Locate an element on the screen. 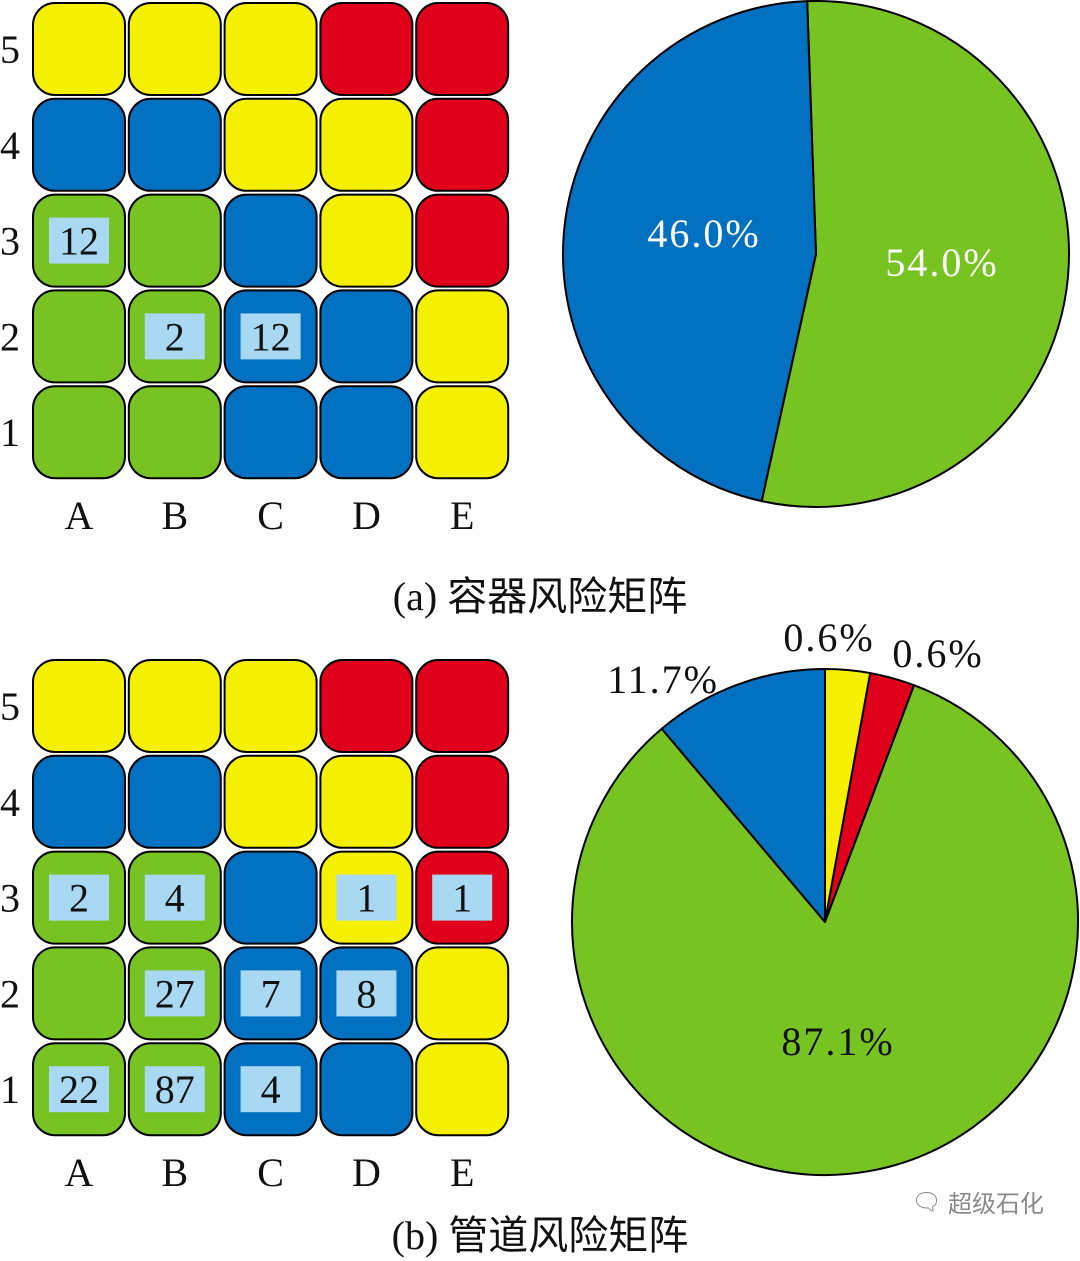 This screenshot has width=1080, height=1261. count-label: 22 is located at coordinates (79, 1089).